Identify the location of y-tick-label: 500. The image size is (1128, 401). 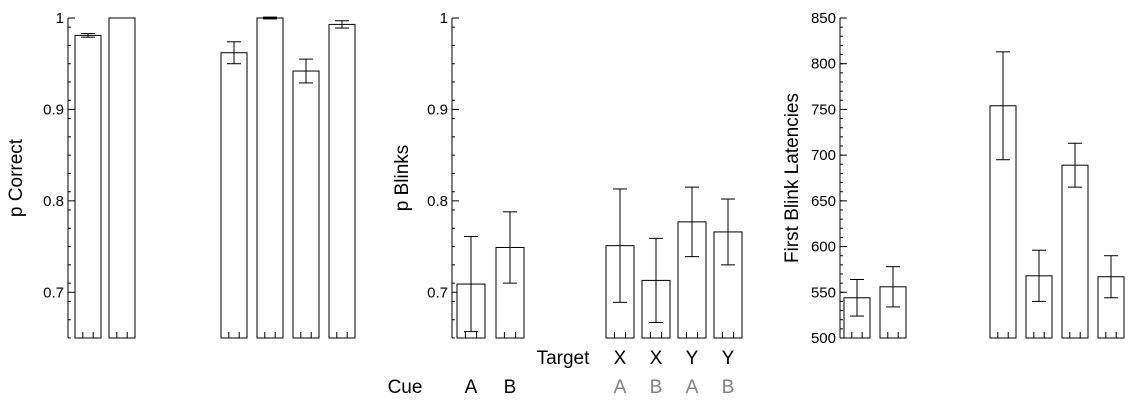
(823, 338).